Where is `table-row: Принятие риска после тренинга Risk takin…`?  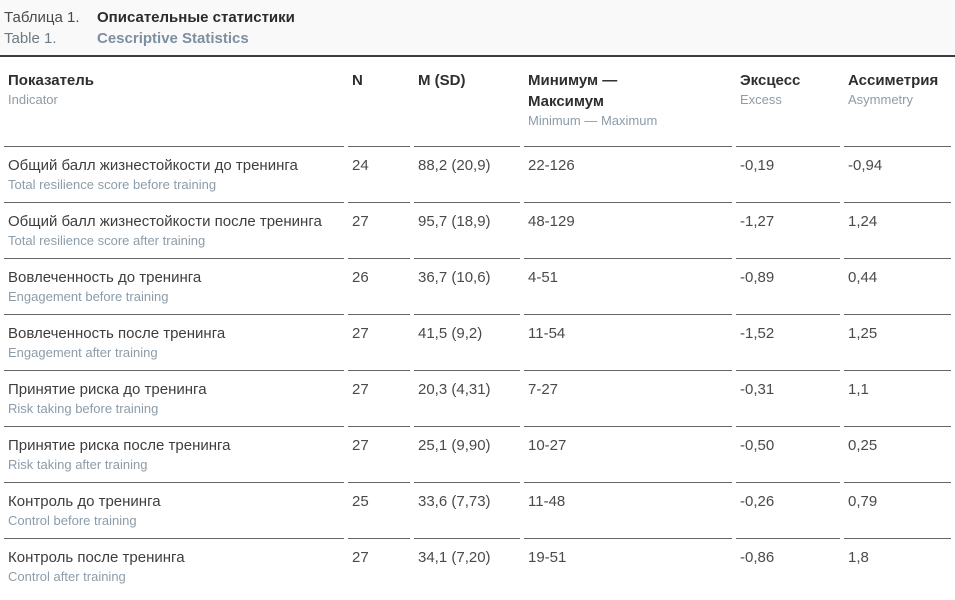 table-row: Принятие риска после тренинга Risk takin… is located at coordinates (477, 455).